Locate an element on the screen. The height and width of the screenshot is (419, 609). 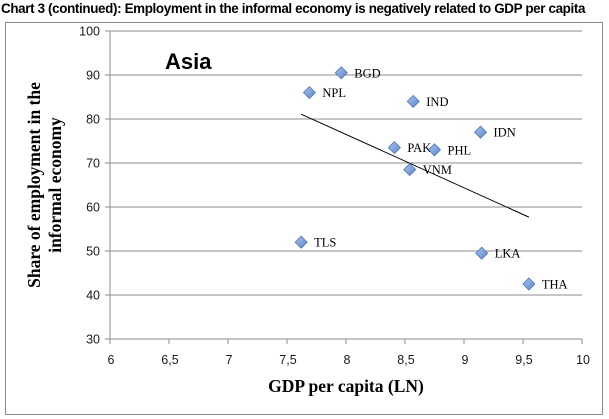
x-tick-label: 6 is located at coordinates (111, 360).